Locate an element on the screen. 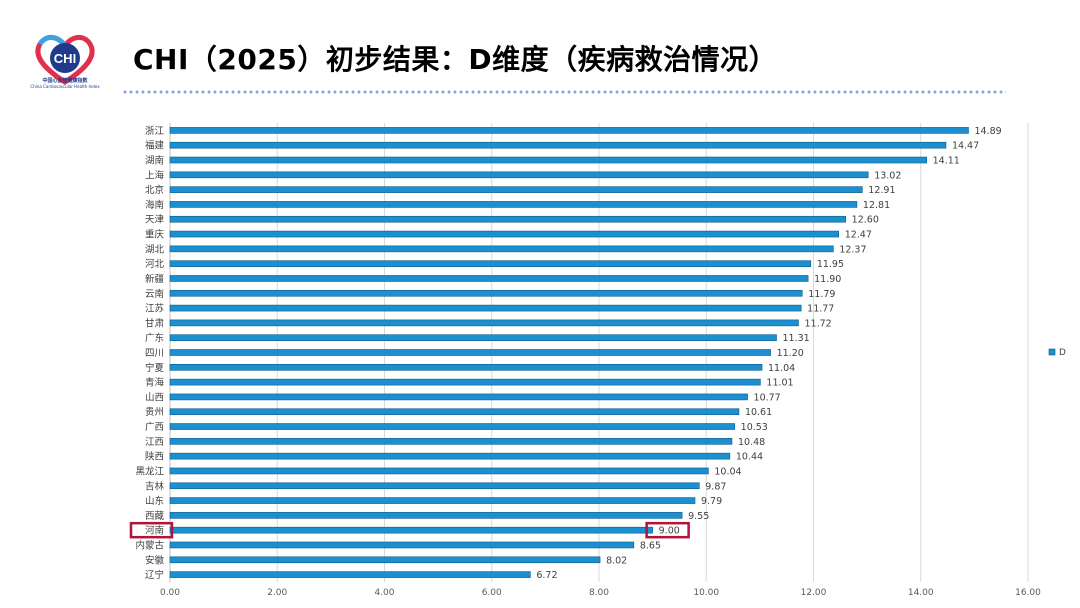  data-label: 10.04 is located at coordinates (727, 471).